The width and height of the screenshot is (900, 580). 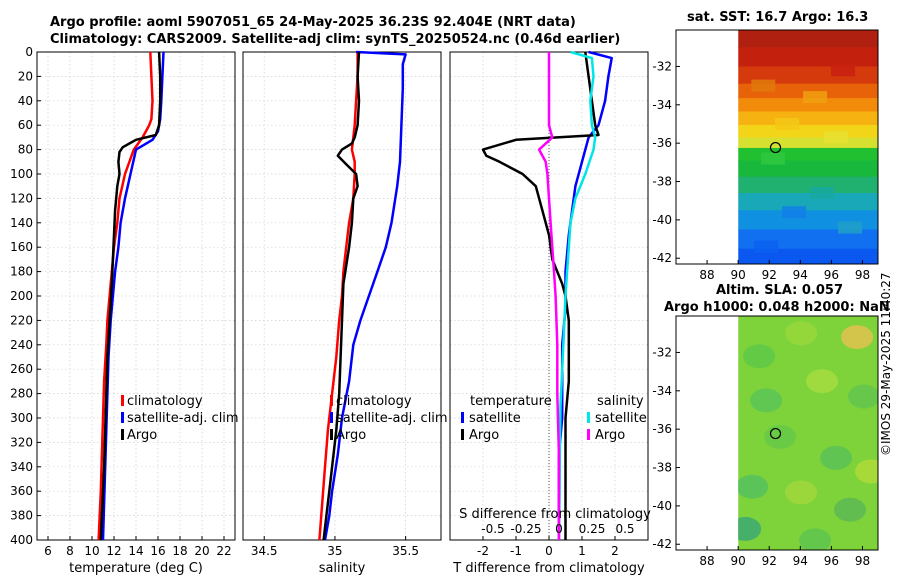 What do you see at coordinates (662, 429) in the screenshot?
I see `map-y-tick-label: -36` at bounding box center [662, 429].